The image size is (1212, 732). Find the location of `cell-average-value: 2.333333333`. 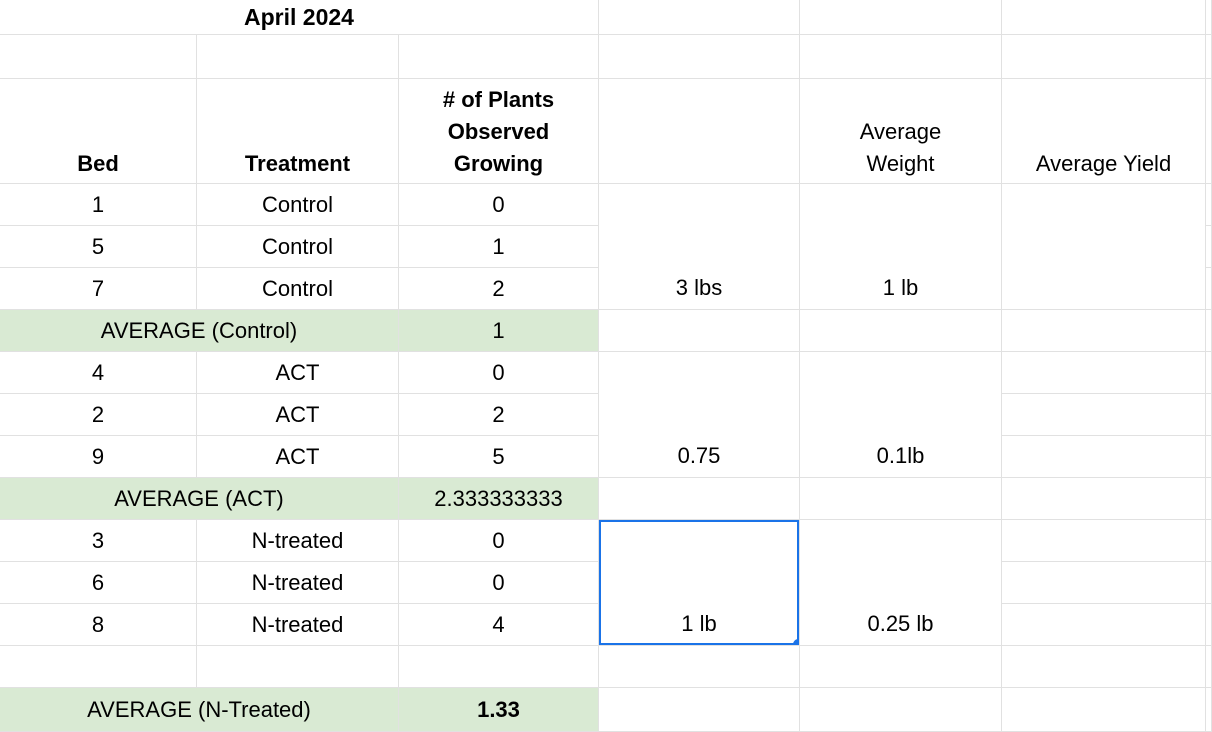

cell-average-value: 2.333333333 is located at coordinates (499, 499).